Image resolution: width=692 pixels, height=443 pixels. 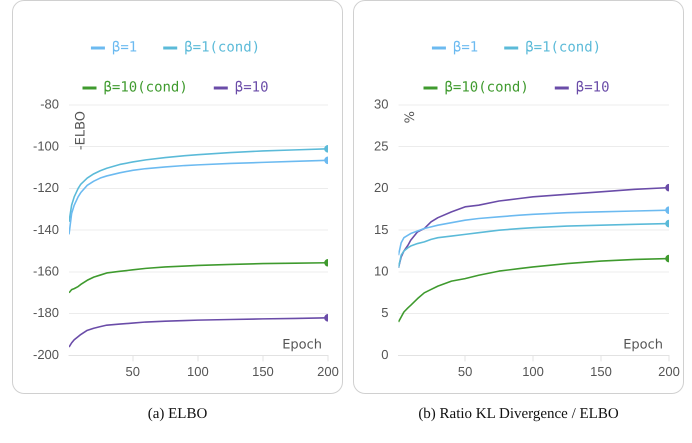 What do you see at coordinates (518, 414) in the screenshot?
I see `text: (b) Ratio KL Divergence / ELBO` at bounding box center [518, 414].